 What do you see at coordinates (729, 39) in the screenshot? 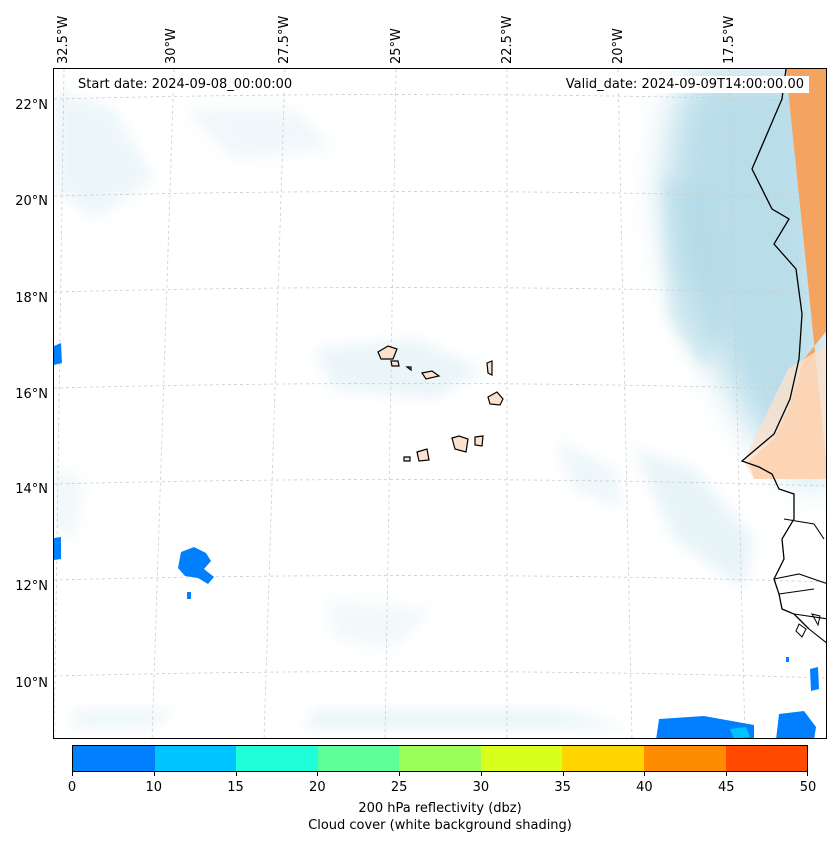
I see `lon-label-17-5w: 17.5°W` at bounding box center [729, 39].